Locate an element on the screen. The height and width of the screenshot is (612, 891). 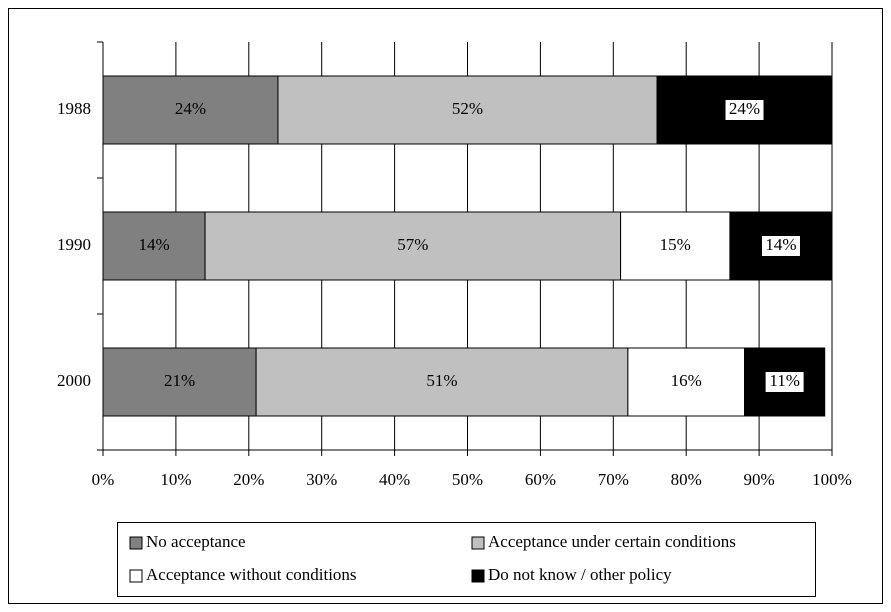
x-tick-label: 10% is located at coordinates (175, 479).